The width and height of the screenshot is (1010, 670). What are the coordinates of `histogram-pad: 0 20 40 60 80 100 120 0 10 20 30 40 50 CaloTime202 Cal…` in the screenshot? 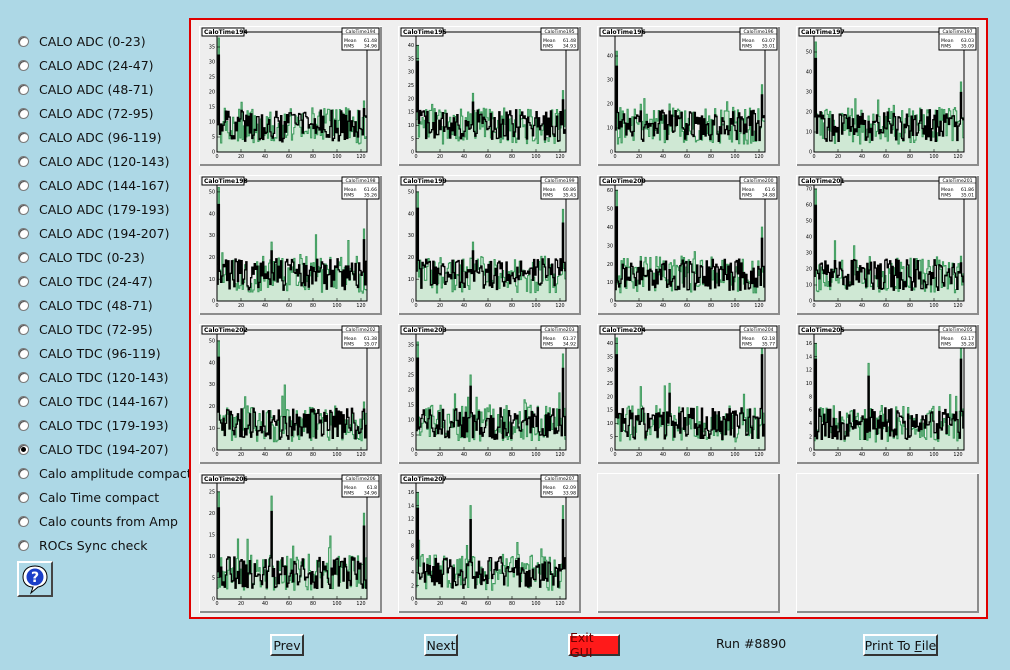 It's located at (290, 394).